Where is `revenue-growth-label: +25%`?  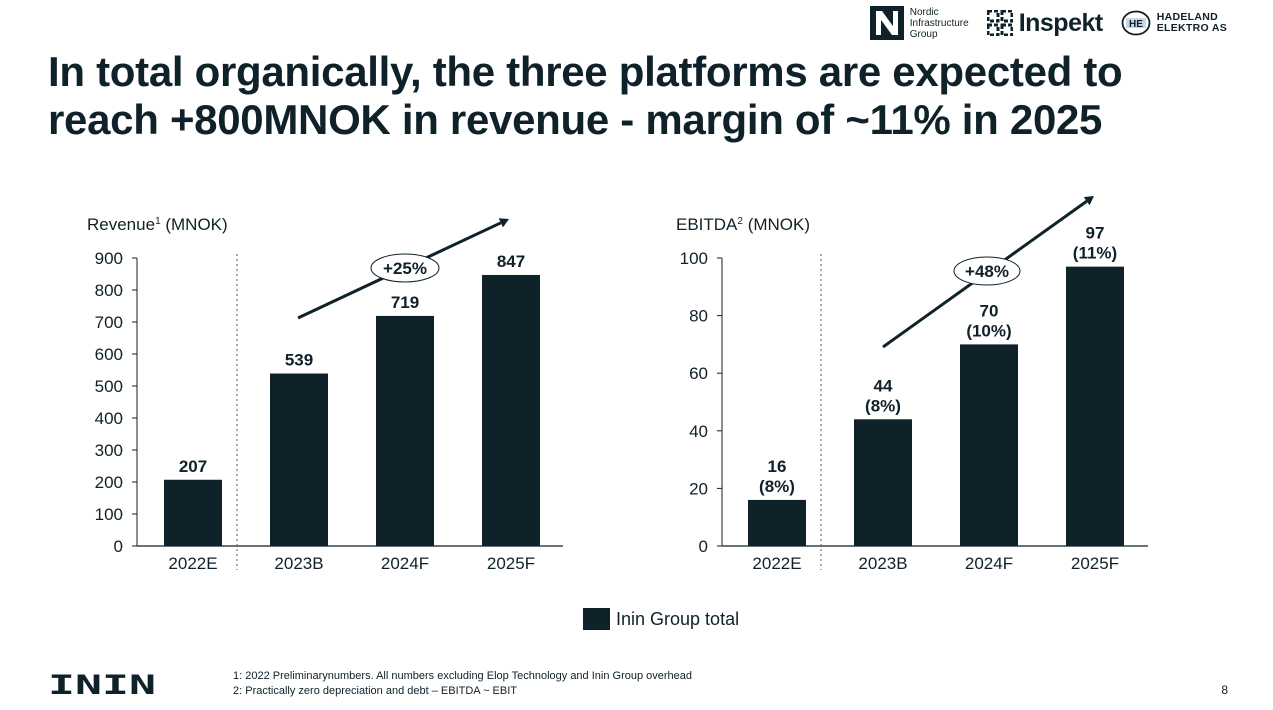 revenue-growth-label: +25% is located at coordinates (405, 268).